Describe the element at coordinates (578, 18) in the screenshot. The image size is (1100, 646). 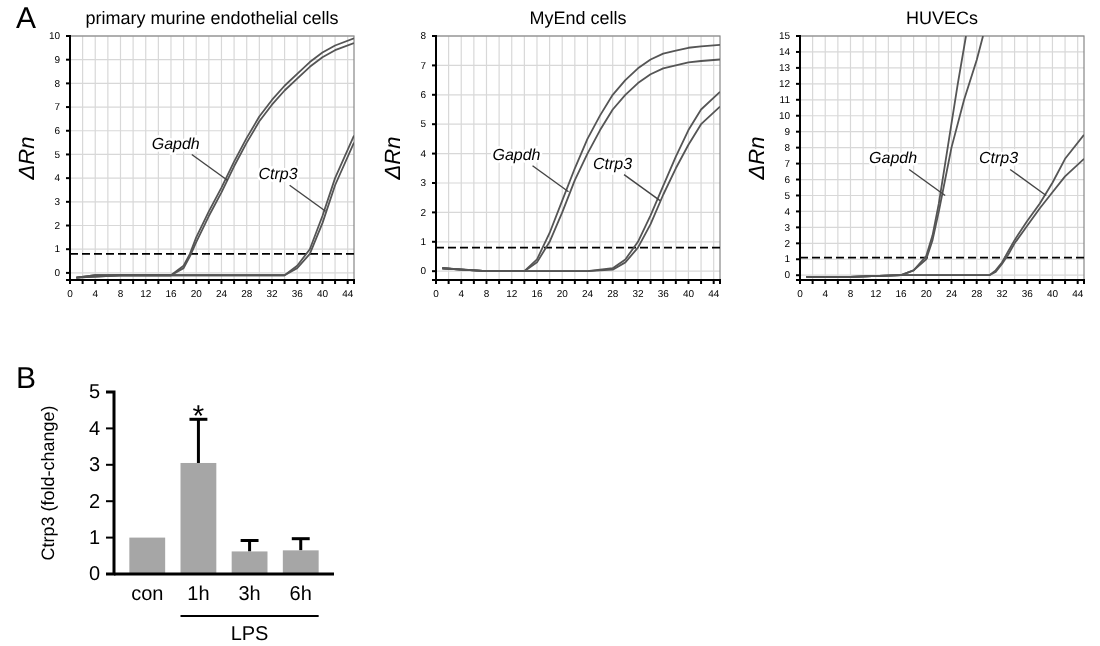
I see `chart-title: MyEnd cells` at that location.